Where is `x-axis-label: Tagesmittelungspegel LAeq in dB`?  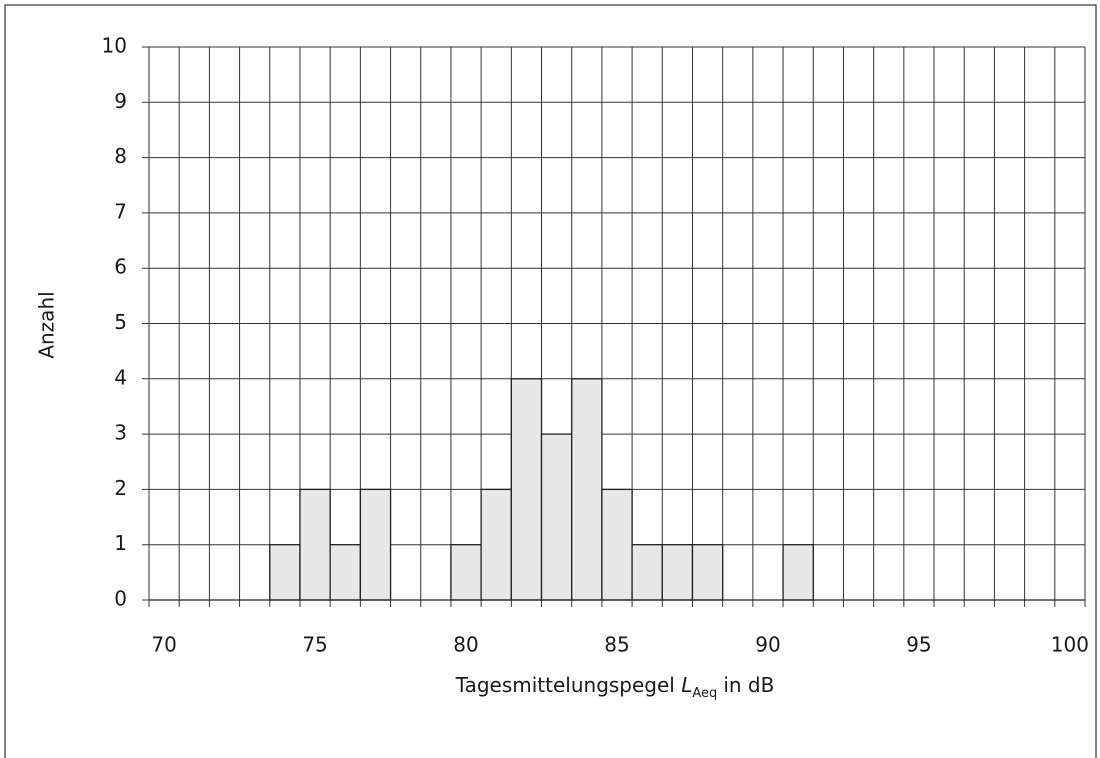
x-axis-label: Tagesmittelungspegel LAeq in dB is located at coordinates (615, 687).